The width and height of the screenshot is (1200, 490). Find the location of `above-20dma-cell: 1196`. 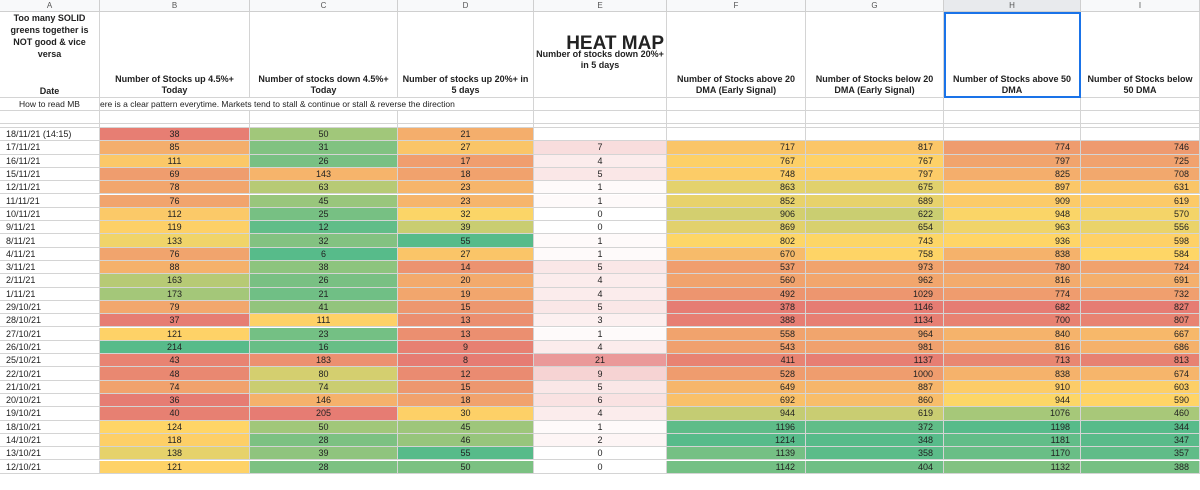

above-20dma-cell: 1196 is located at coordinates (736, 427).